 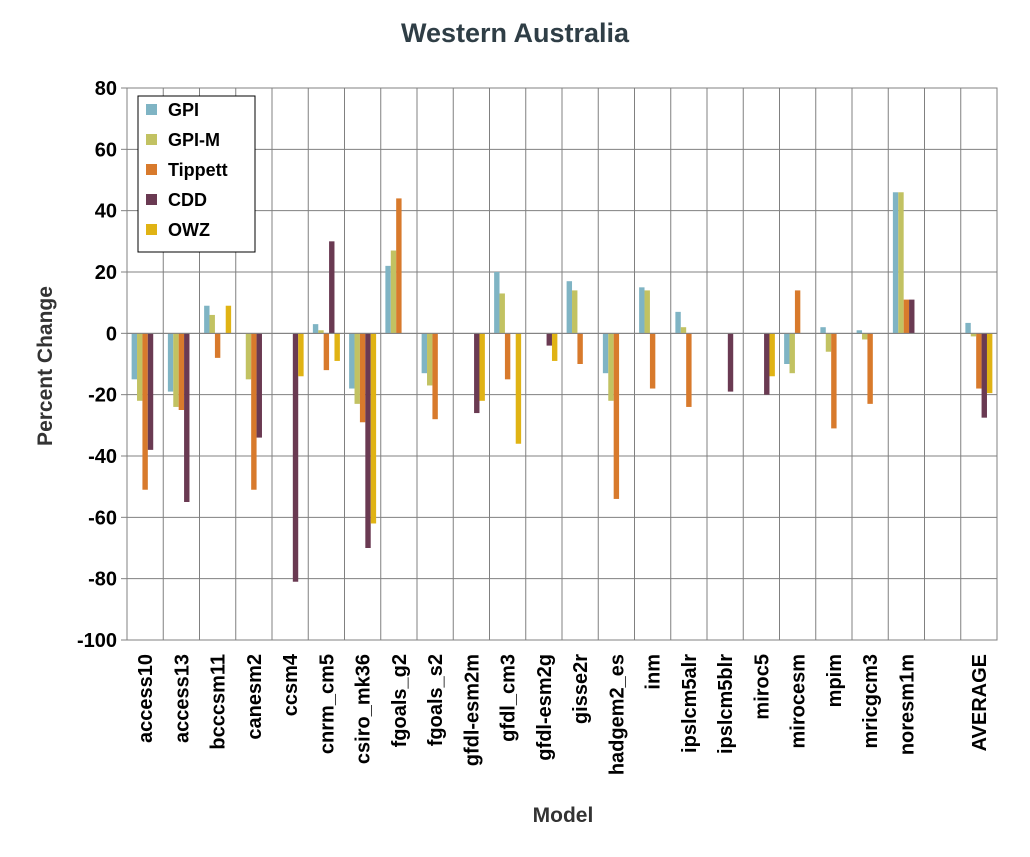 I want to click on x-tick-label: fgoals_s2, so click(x=436, y=700).